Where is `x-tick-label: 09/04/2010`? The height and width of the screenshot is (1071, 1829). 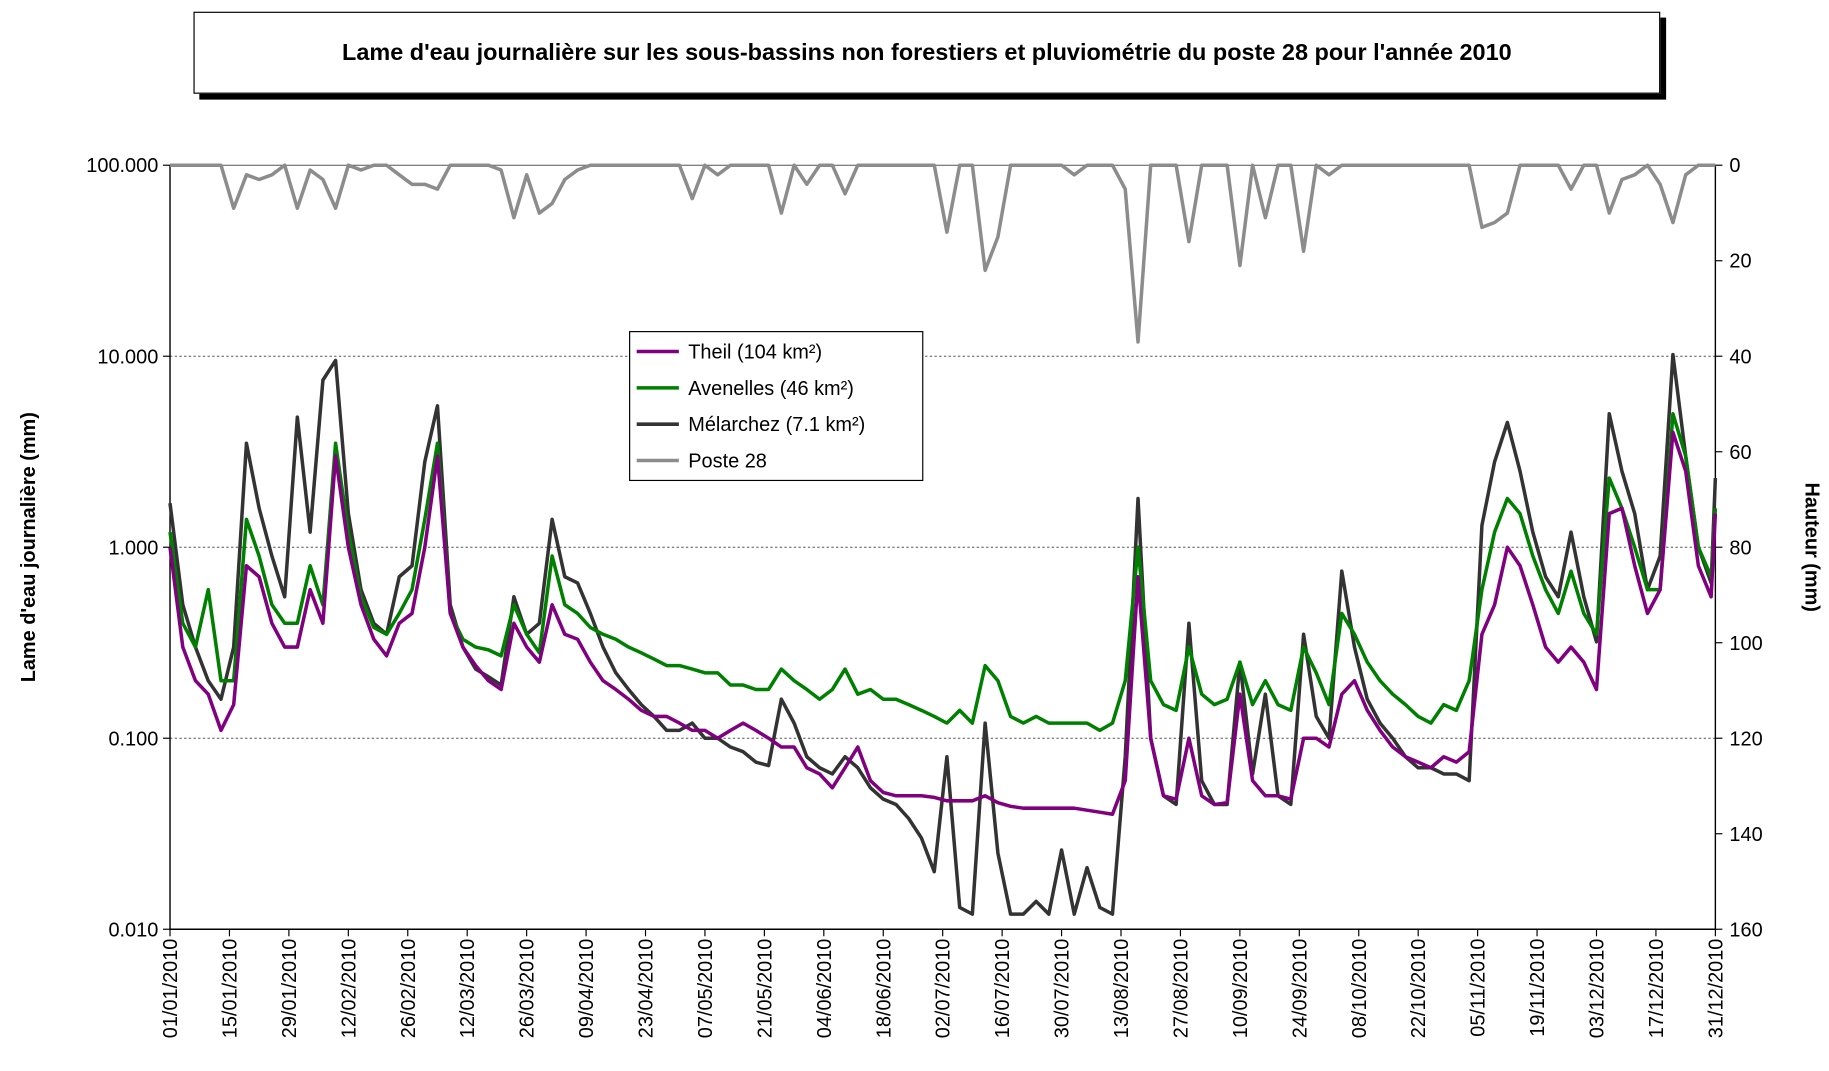 x-tick-label: 09/04/2010 is located at coordinates (587, 989).